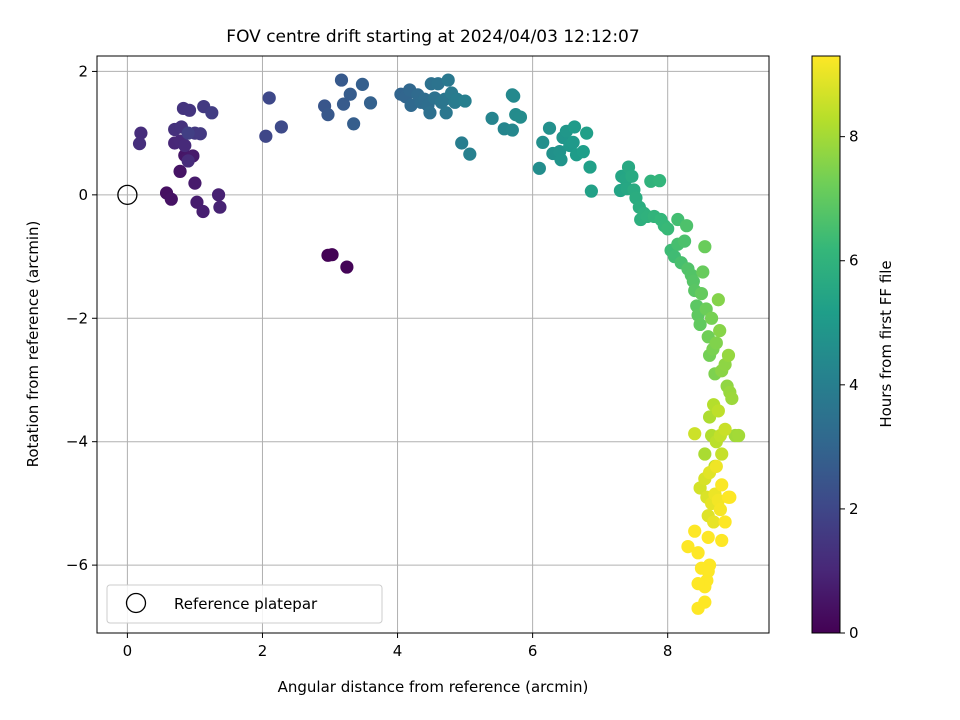 Image resolution: width=960 pixels, height=720 pixels. Describe the element at coordinates (83, 195) in the screenshot. I see `y-tick-label: 0` at that location.